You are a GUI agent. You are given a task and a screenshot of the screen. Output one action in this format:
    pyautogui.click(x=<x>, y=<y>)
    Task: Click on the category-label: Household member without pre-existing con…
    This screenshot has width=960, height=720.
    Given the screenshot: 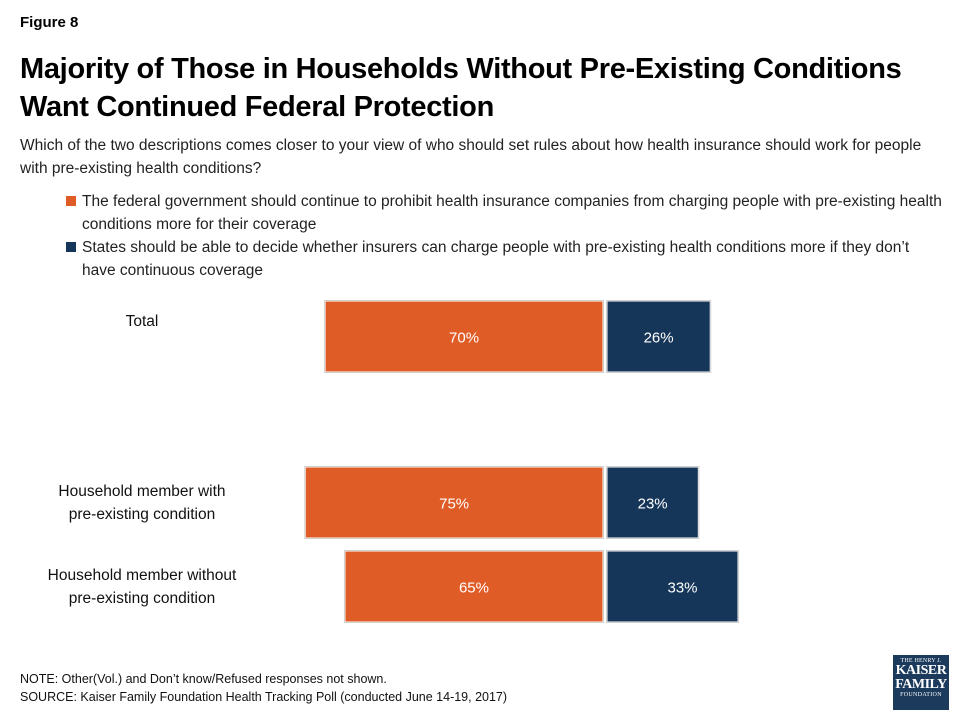 What is the action you would take?
    pyautogui.click(x=142, y=587)
    